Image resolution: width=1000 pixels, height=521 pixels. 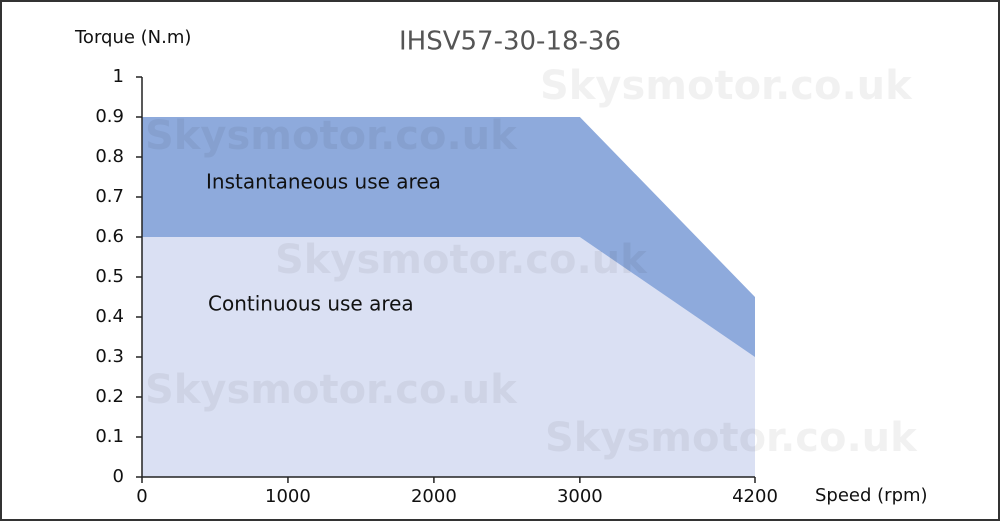 What do you see at coordinates (871, 495) in the screenshot?
I see `x-axis-label: Speed (rpm)` at bounding box center [871, 495].